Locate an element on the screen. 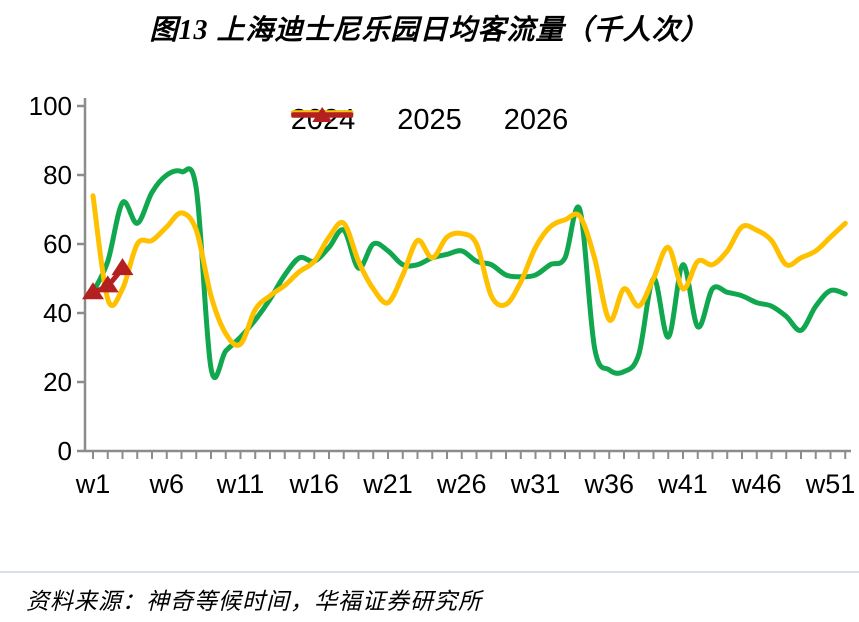 The width and height of the screenshot is (859, 622). source-note: 资料来源：神奇等候时间，华福证券研究所 is located at coordinates (254, 601).